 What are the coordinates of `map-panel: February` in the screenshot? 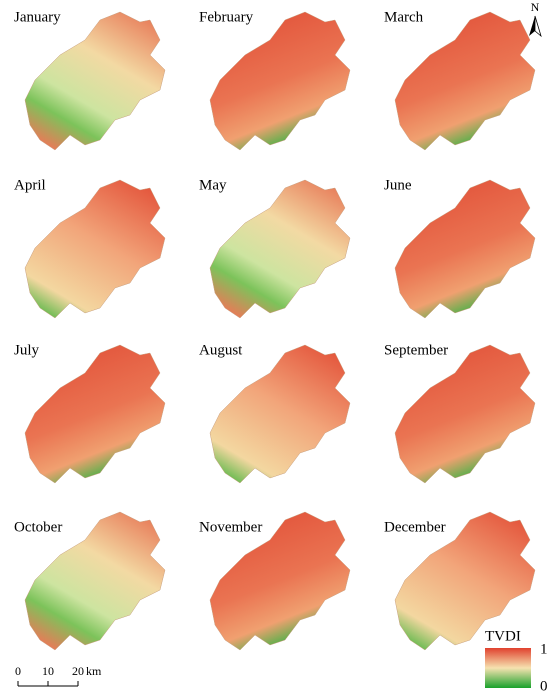 It's located at (275, 80).